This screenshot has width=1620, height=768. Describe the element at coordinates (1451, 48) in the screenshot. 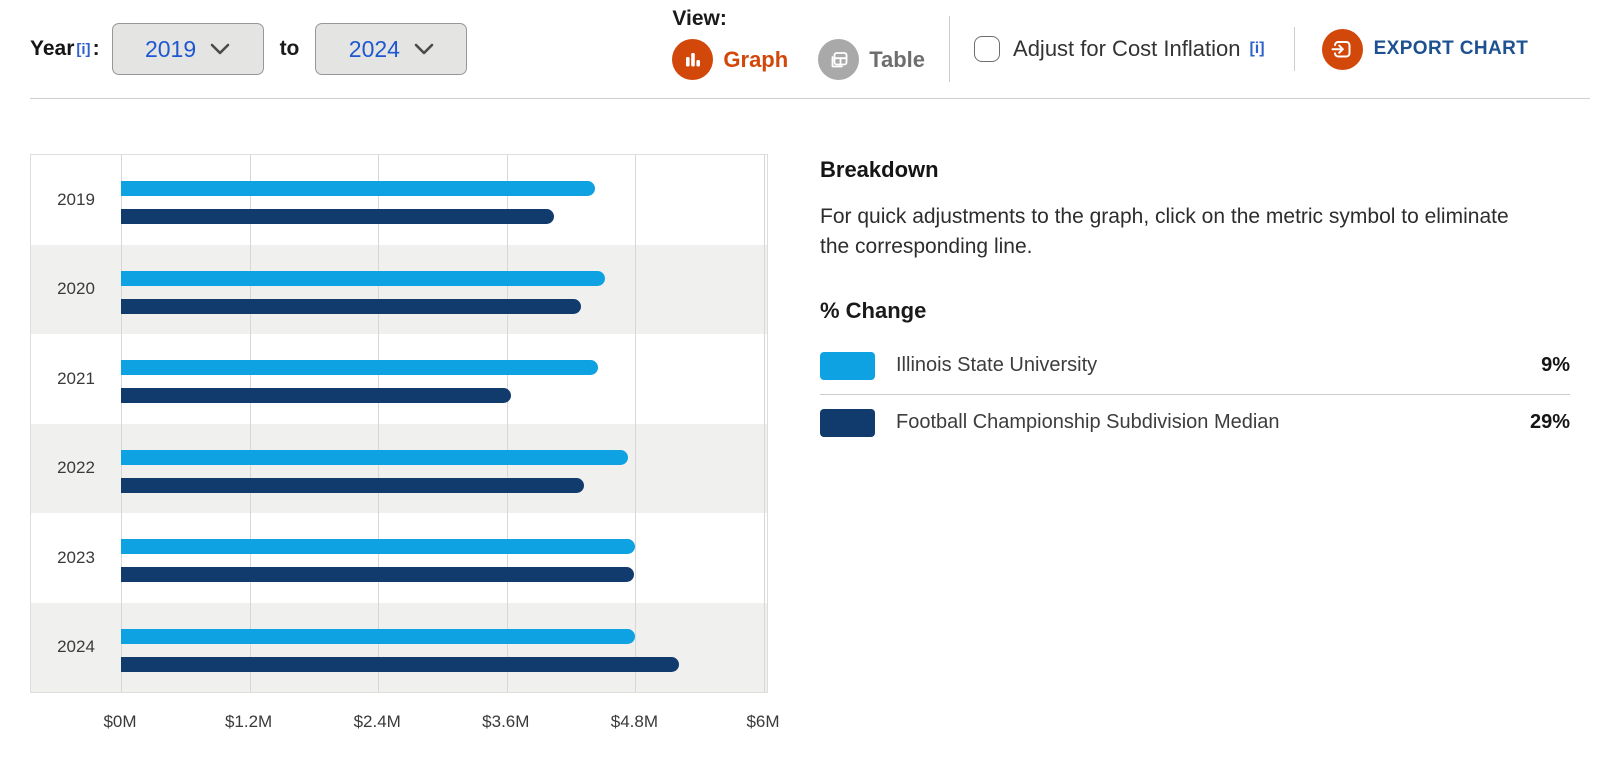

I see `export-chart-label: EXPORT CHART` at that location.